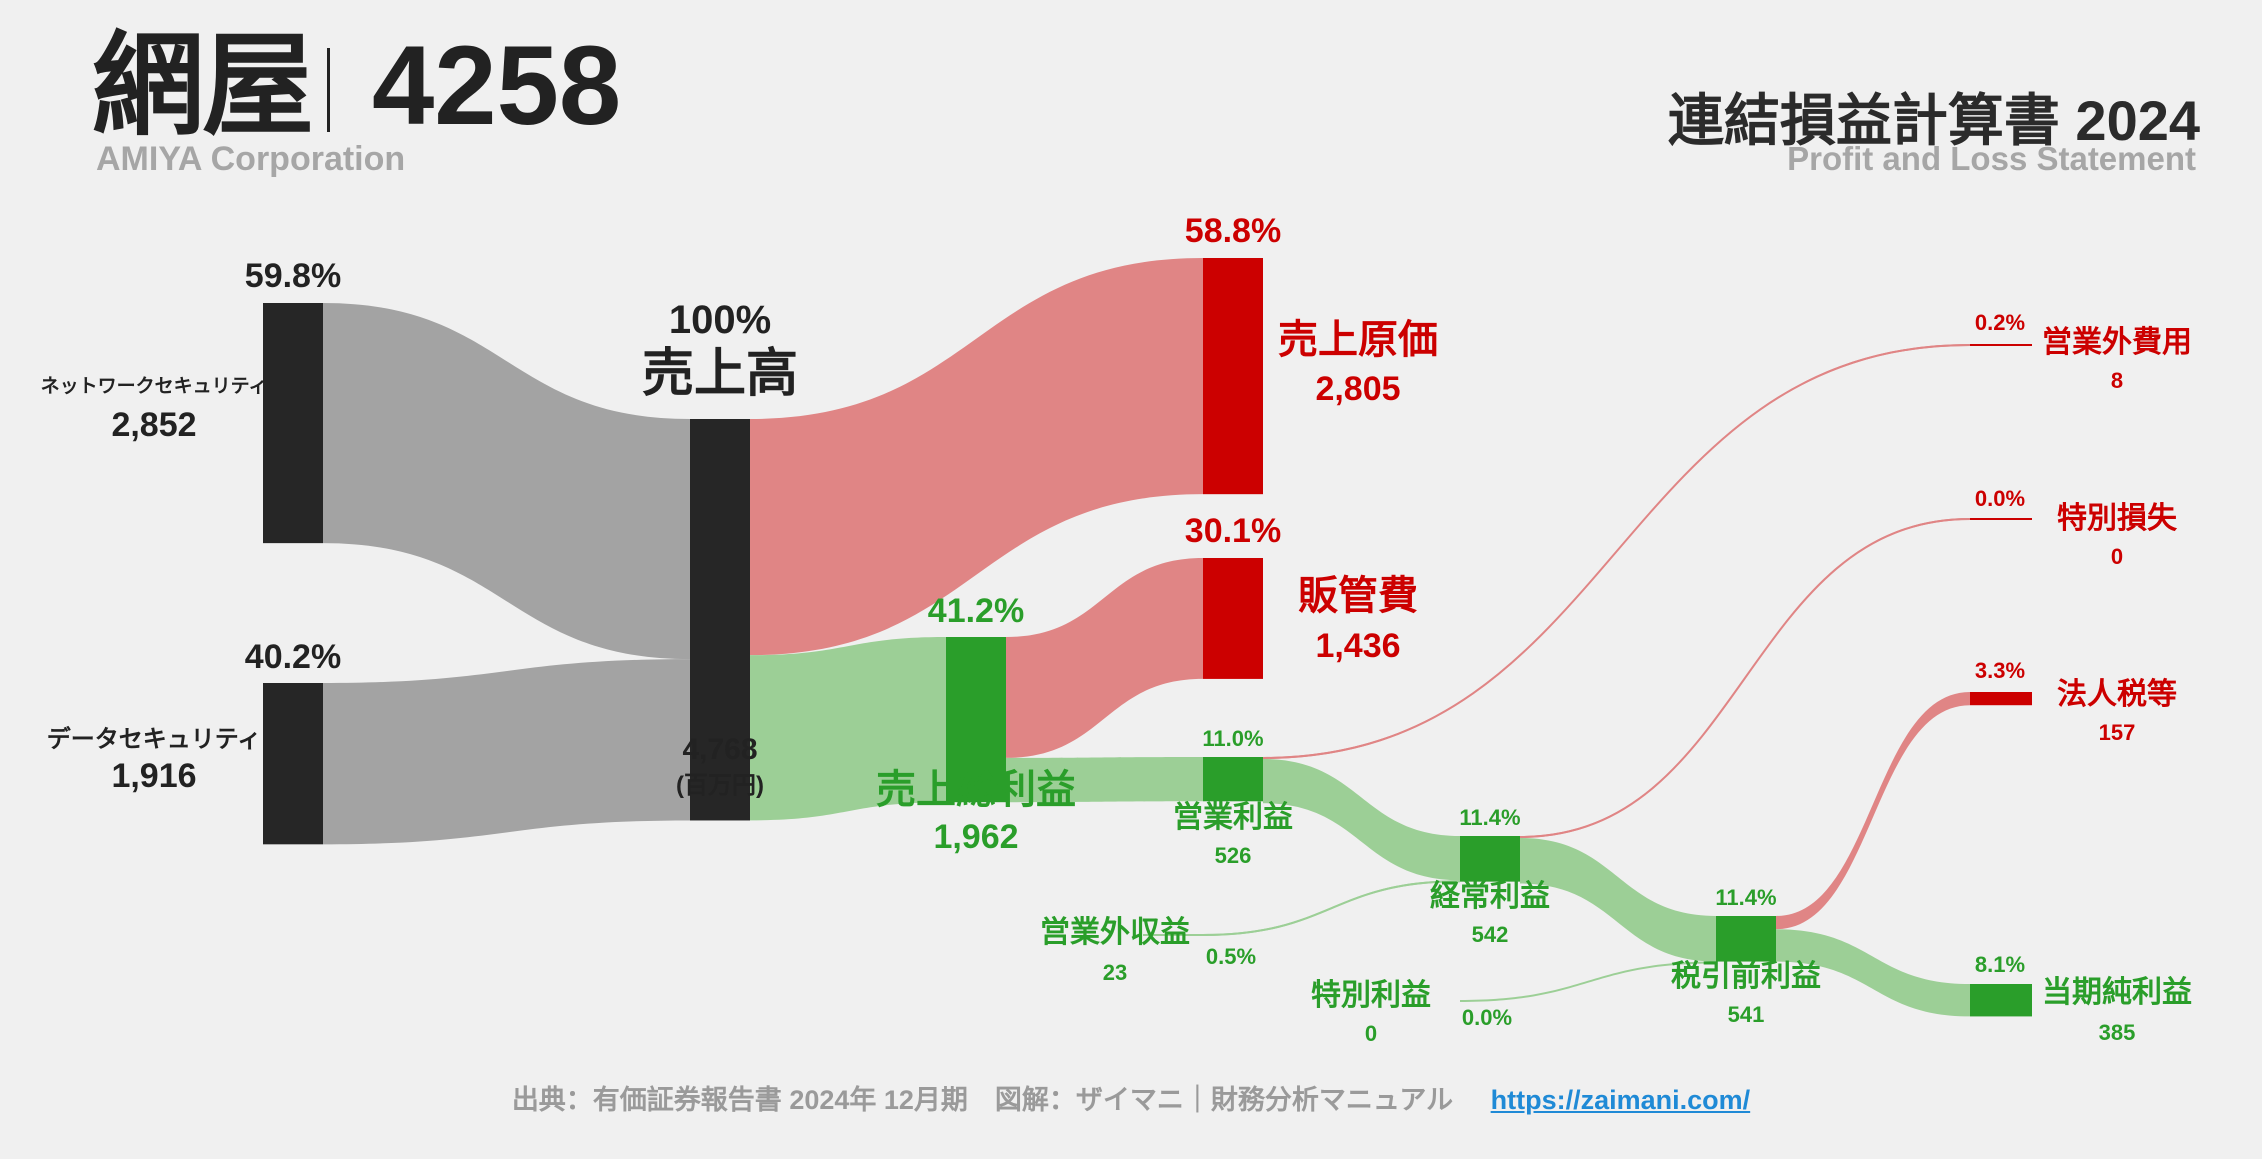 This screenshot has width=2262, height=1159. I want to click on flow-rev-to-gp, so click(848, 729).